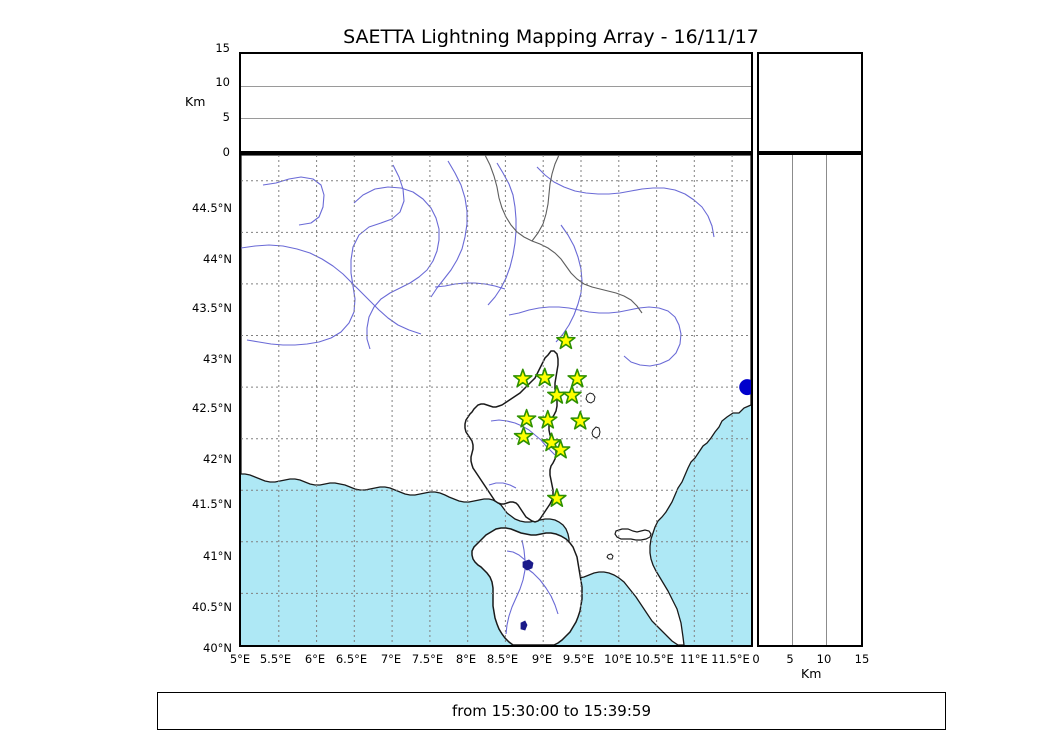 The image size is (1050, 750). What do you see at coordinates (810, 400) in the screenshot?
I see `altitude-latitude-panel` at bounding box center [810, 400].